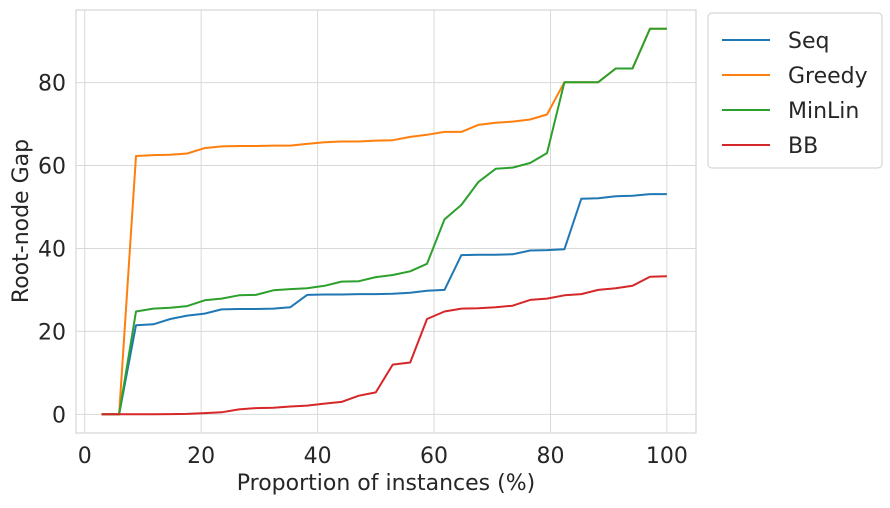 The width and height of the screenshot is (890, 508). Describe the element at coordinates (808, 41) in the screenshot. I see `legend-label-seq: Seq` at that location.